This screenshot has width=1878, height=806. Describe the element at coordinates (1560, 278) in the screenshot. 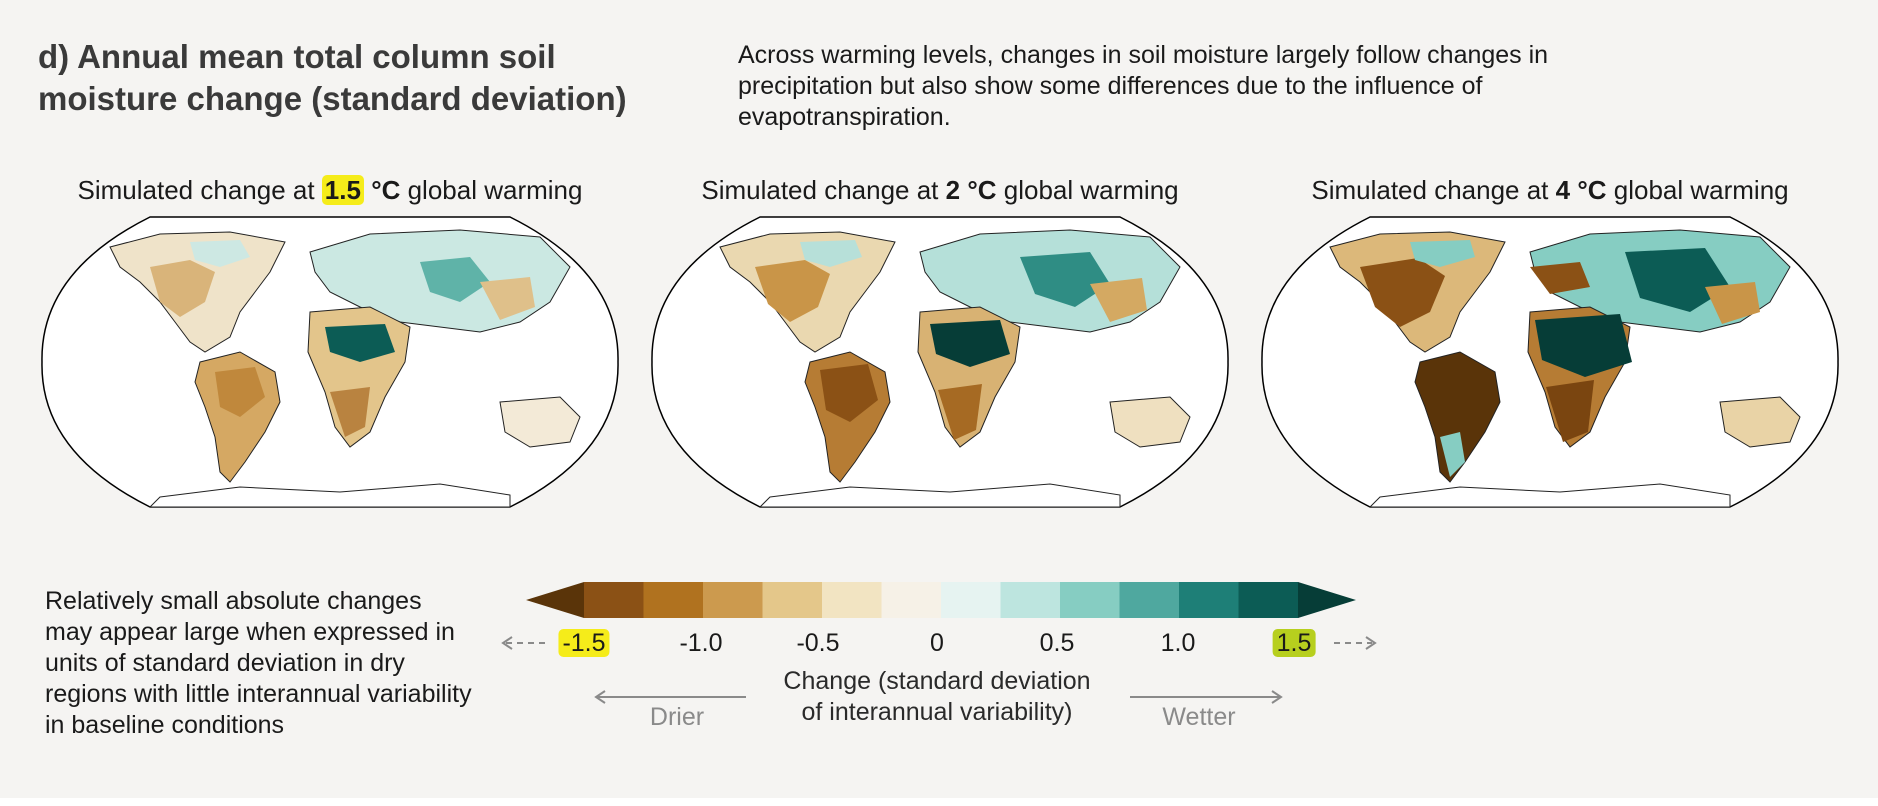

I see `mediterranean-dry` at that location.